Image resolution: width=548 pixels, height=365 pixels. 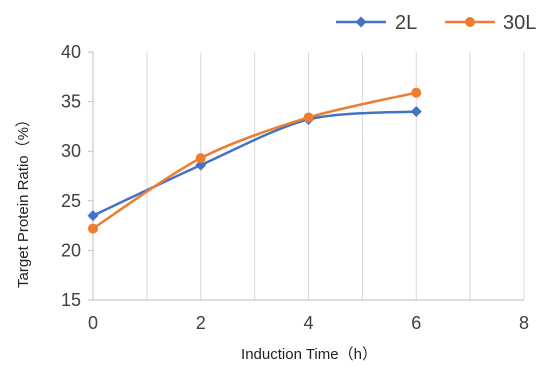 What do you see at coordinates (406, 23) in the screenshot?
I see `legend-label: 2L` at bounding box center [406, 23].